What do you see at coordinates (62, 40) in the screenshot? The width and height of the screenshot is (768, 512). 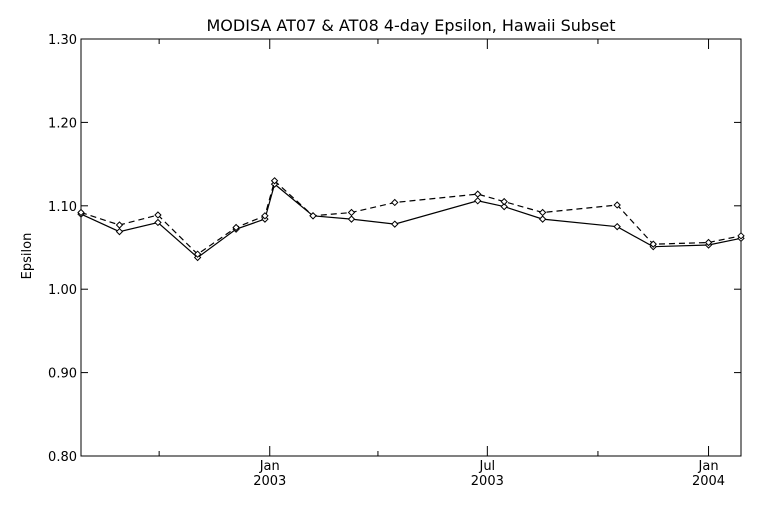 I see `y-tick-label: 1.30` at bounding box center [62, 40].